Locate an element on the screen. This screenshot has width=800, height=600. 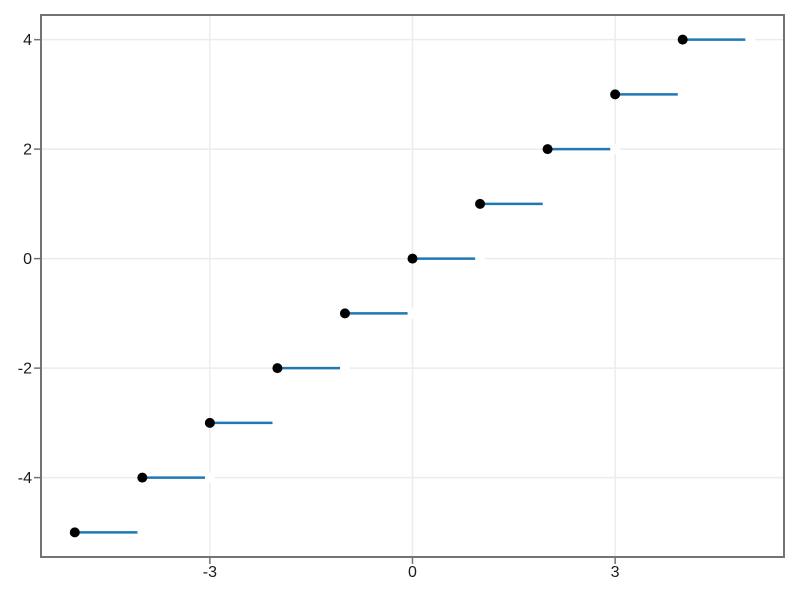
y-tick-label: 2 is located at coordinates (27, 150).